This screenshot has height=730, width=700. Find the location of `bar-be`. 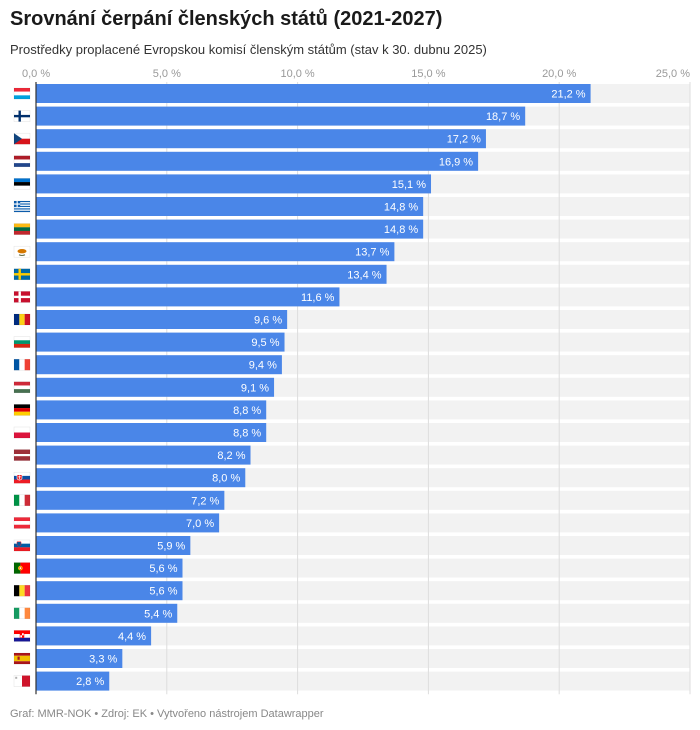

bar-be is located at coordinates (109, 591).